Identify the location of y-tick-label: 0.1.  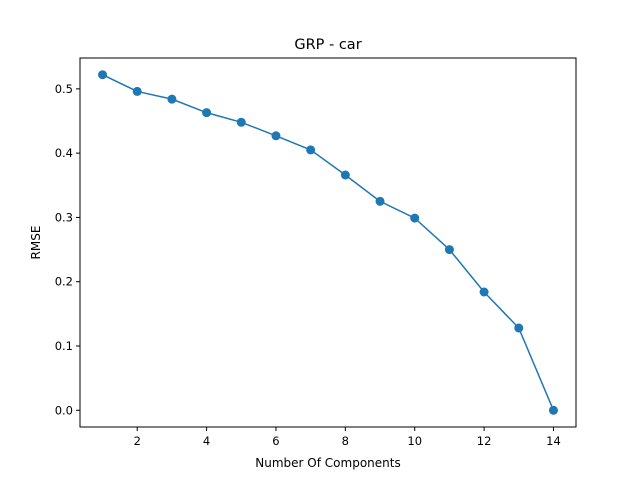
(64, 346).